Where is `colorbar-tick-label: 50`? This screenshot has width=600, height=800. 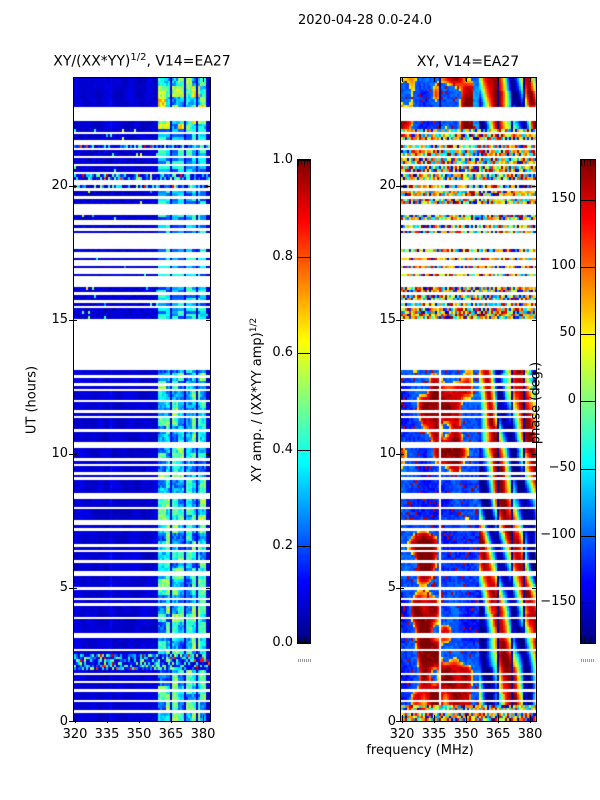
colorbar-tick-label: 50 is located at coordinates (567, 332).